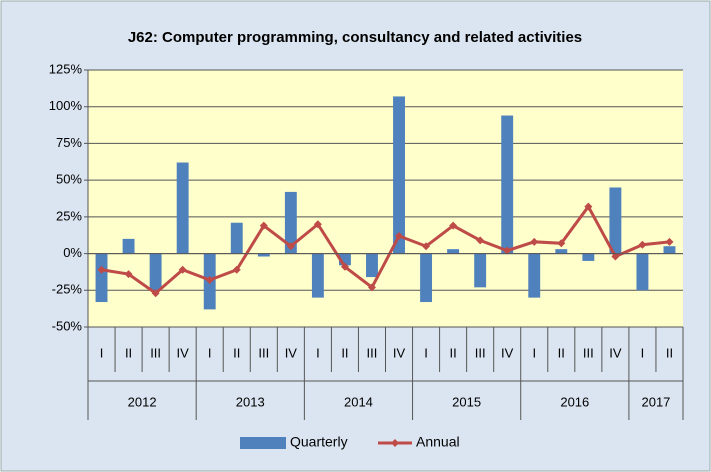 The image size is (711, 472). I want to click on legend-marker, so click(395, 443).